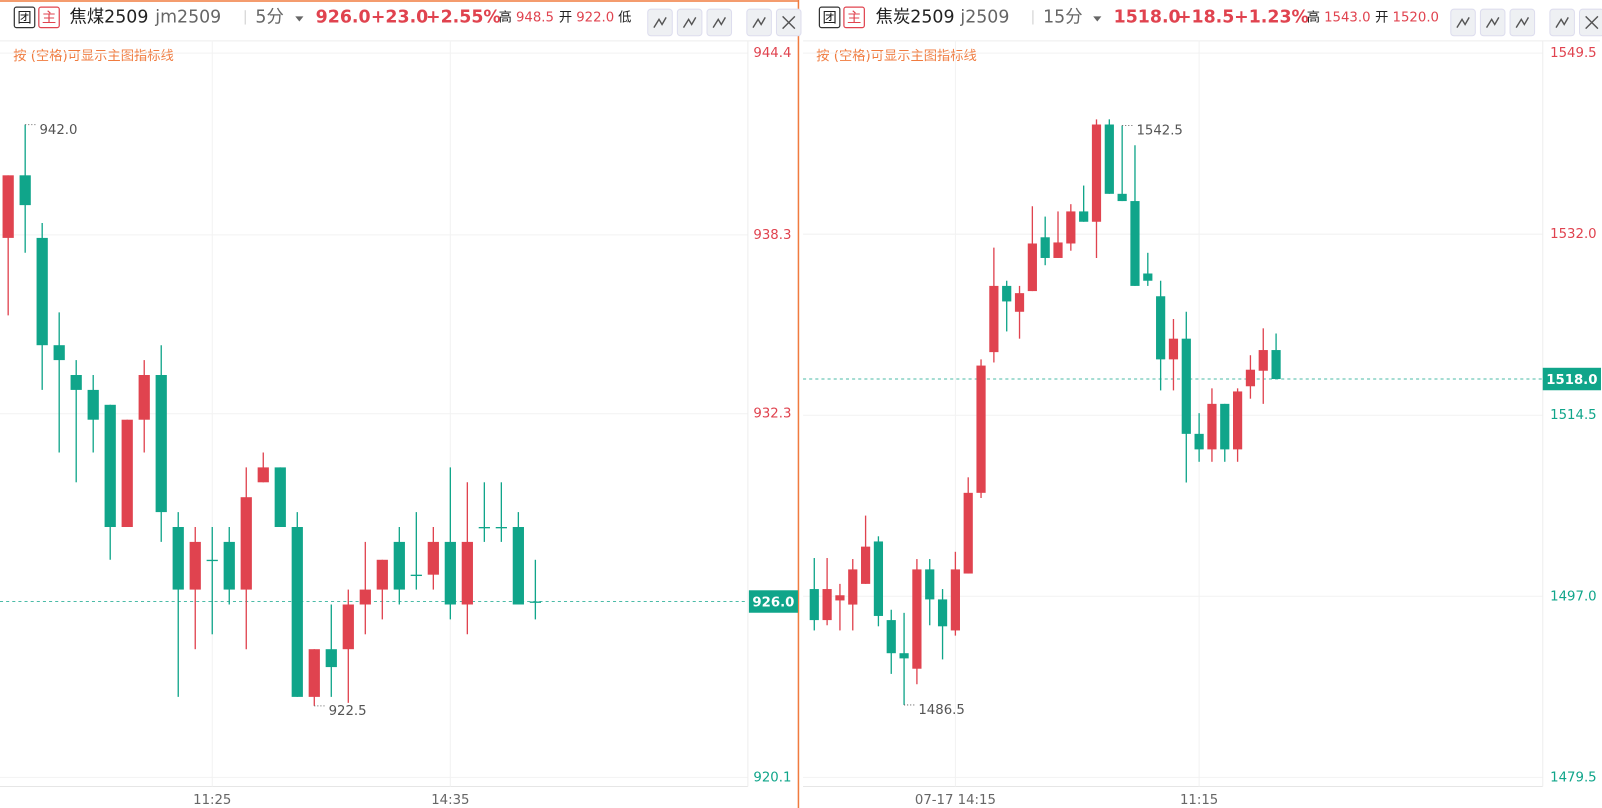  What do you see at coordinates (212, 800) in the screenshot?
I see `x-tick-label: 11:25` at bounding box center [212, 800].